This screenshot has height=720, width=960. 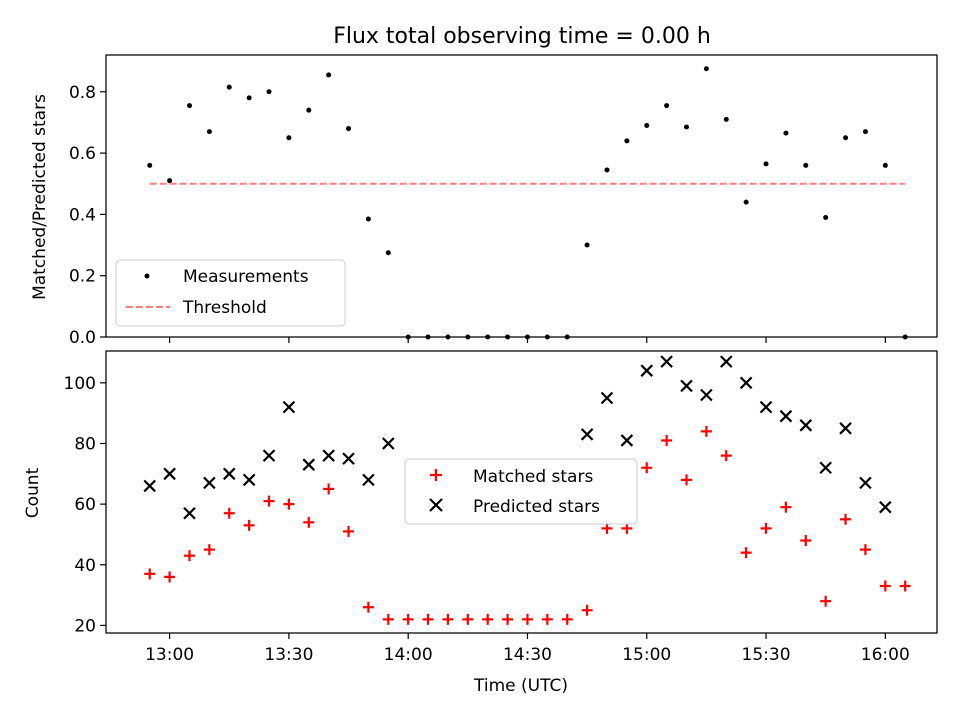 What do you see at coordinates (522, 36) in the screenshot?
I see `figure-title: Flux total observing time = 0.00 h` at bounding box center [522, 36].